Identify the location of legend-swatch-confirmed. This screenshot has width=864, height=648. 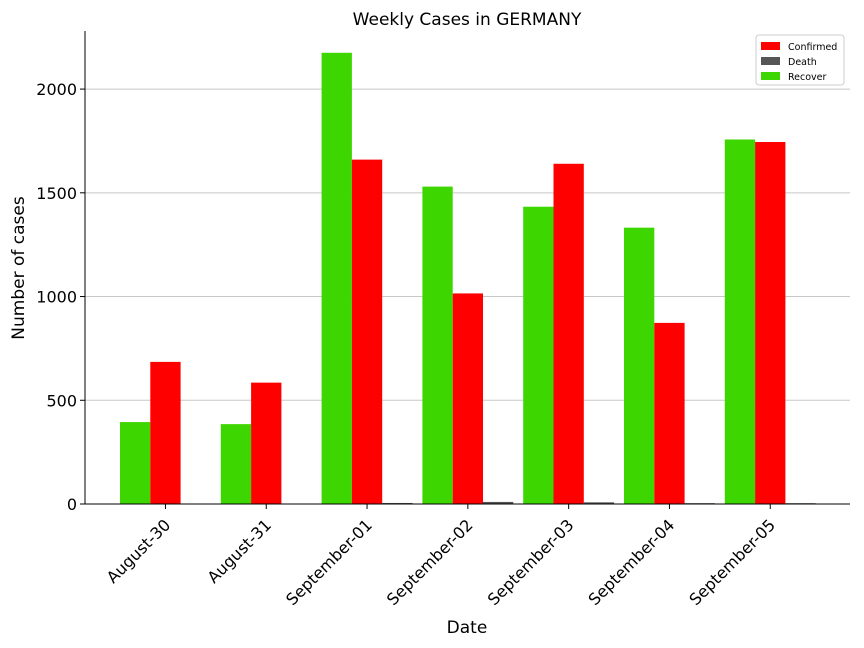
(770, 46).